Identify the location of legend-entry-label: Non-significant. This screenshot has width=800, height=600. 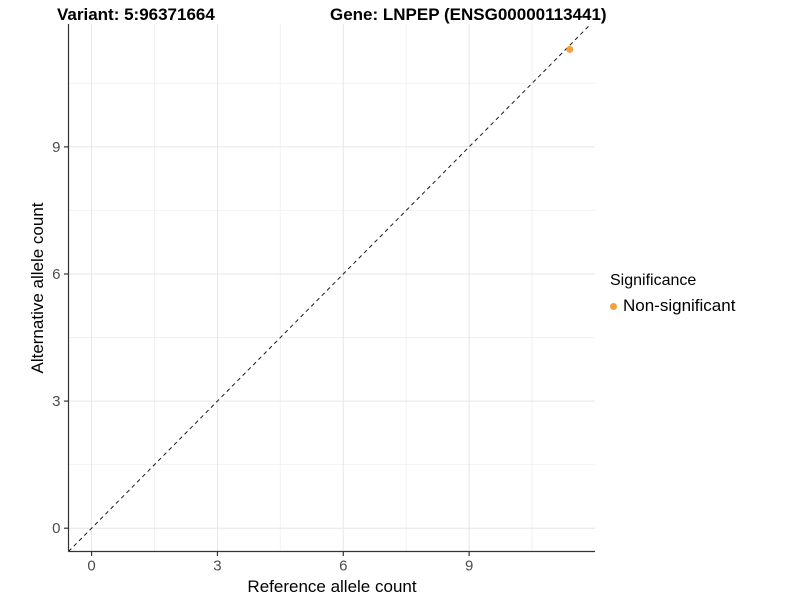
(679, 305).